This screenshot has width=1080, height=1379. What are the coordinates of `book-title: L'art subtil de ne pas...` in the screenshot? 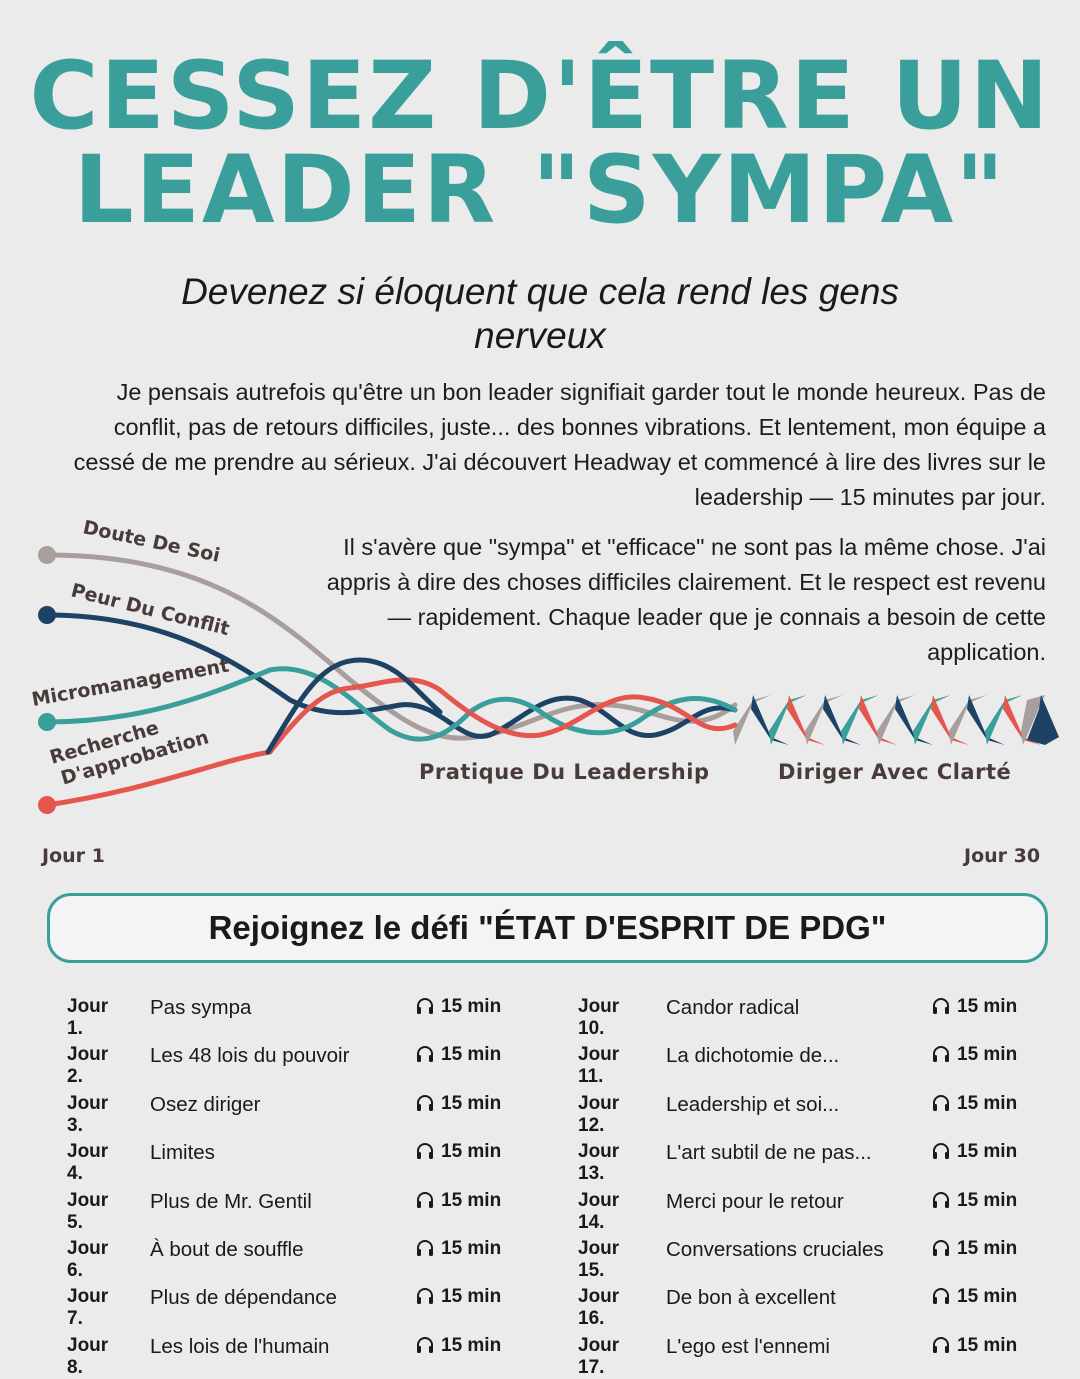 It's located at (769, 1153).